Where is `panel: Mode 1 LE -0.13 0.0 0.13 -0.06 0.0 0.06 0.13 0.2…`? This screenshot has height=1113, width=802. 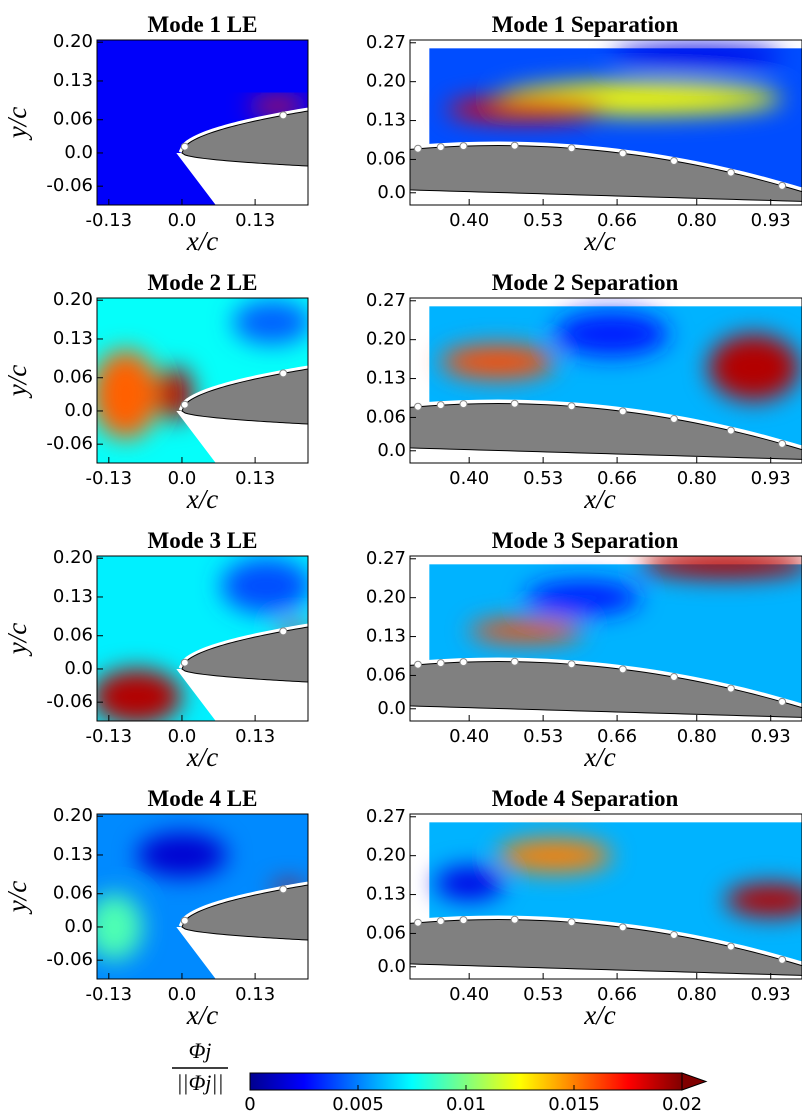 panel: Mode 1 LE -0.13 0.0 0.13 -0.06 0.0 0.06 0.13 0.2… is located at coordinates (155, 134).